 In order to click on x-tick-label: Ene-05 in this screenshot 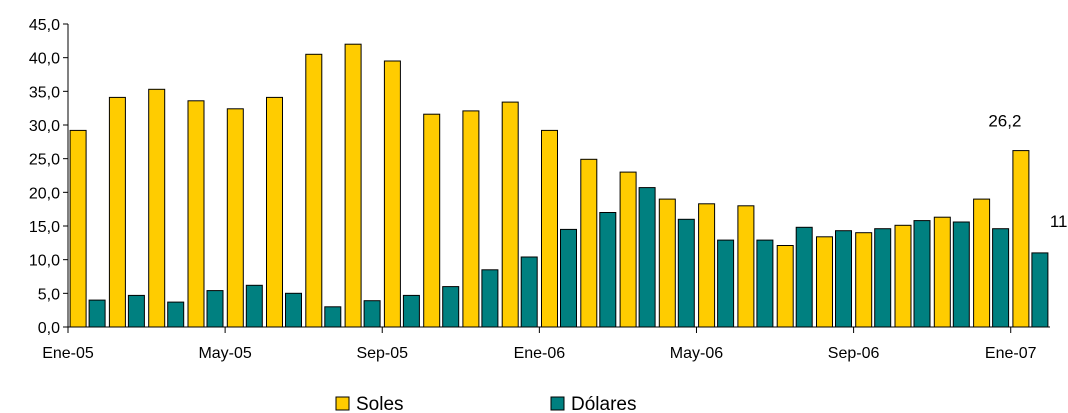, I will do `click(68, 353)`.